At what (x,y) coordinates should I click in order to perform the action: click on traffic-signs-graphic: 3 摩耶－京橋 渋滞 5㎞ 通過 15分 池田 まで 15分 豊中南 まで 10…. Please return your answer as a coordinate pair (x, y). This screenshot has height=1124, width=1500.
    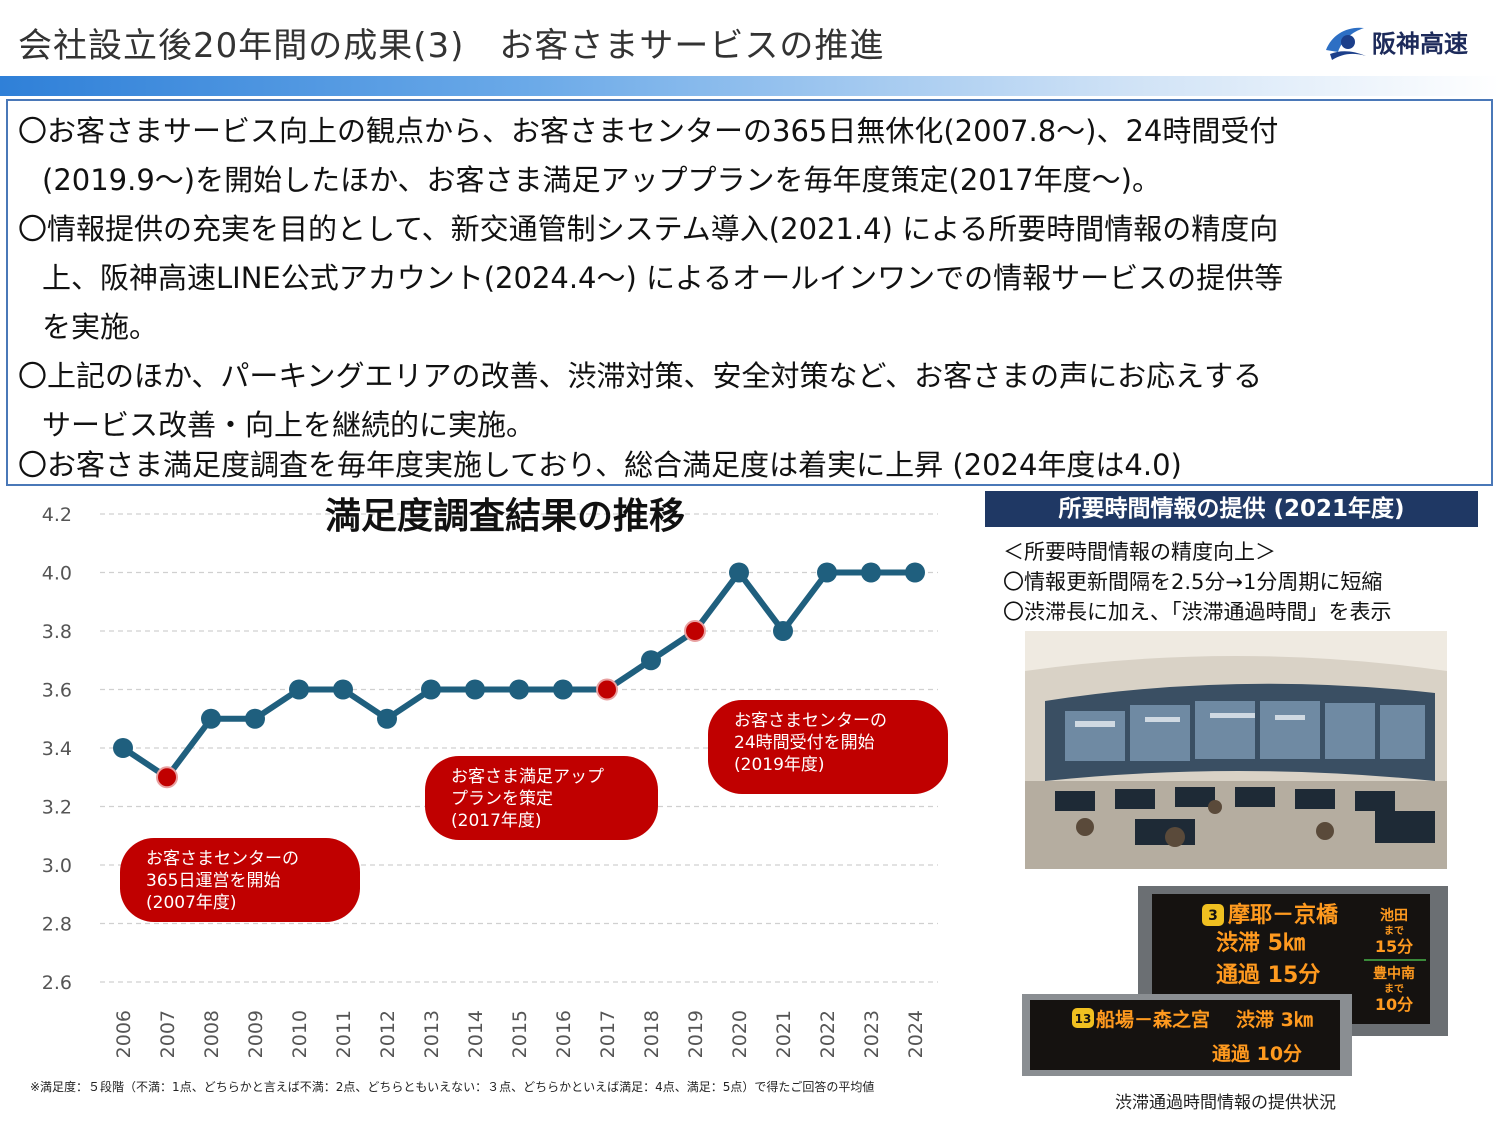
    Looking at the image, I should click on (1235, 981).